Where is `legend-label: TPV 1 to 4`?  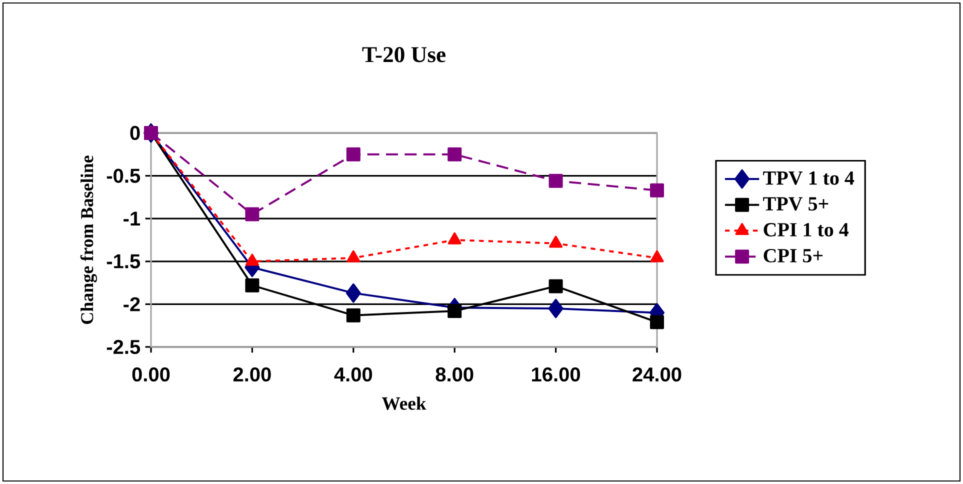 legend-label: TPV 1 to 4 is located at coordinates (808, 178).